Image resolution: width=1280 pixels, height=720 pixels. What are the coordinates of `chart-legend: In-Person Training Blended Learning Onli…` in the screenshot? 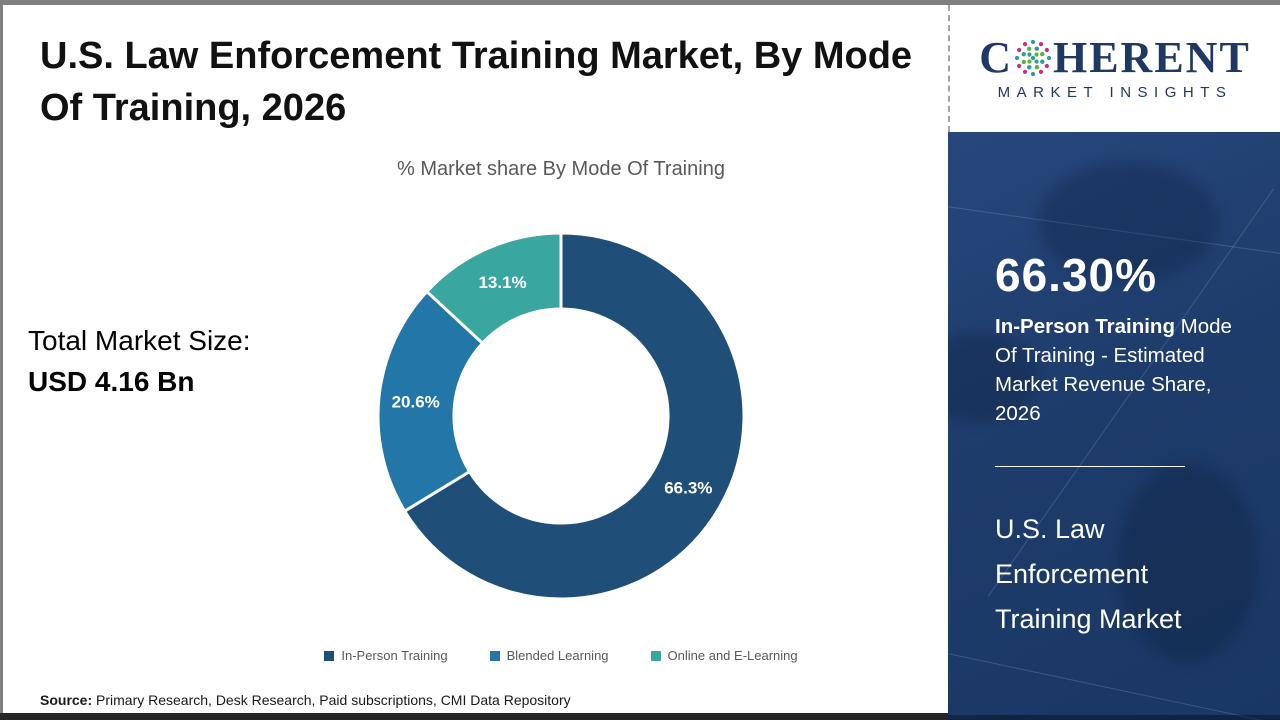 It's located at (561, 655).